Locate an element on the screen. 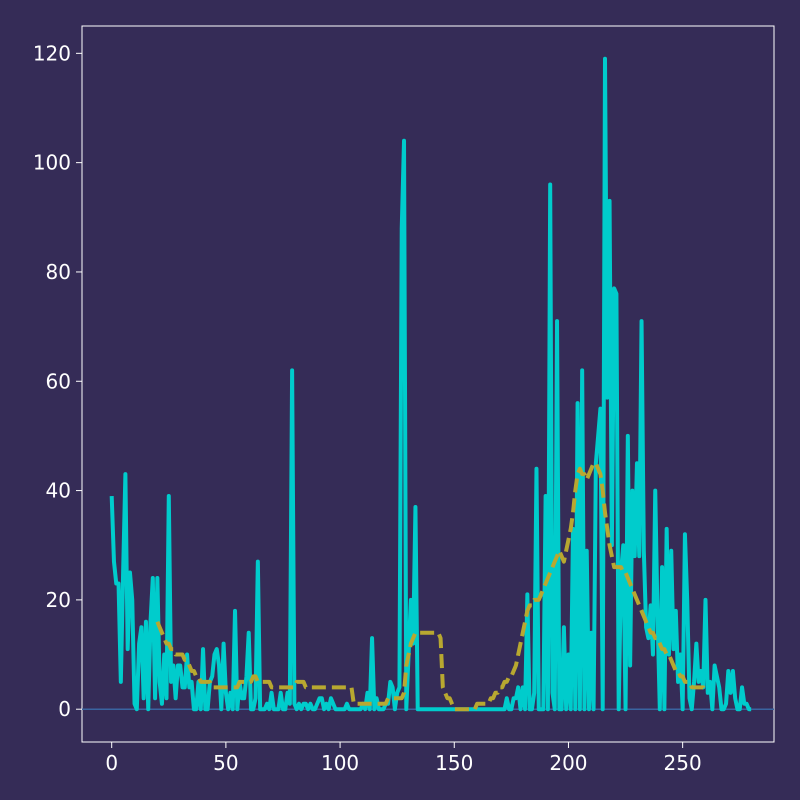 This screenshot has width=800, height=800. y-tick-label: 80 is located at coordinates (58, 272).